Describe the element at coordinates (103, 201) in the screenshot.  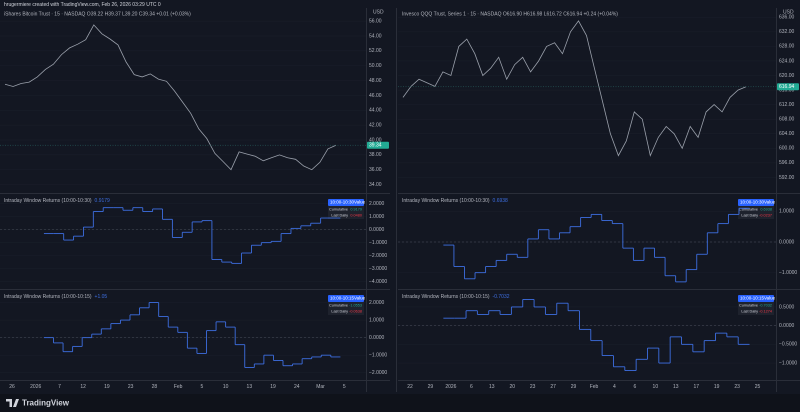
I see `indicator-value: 0.9179` at that location.